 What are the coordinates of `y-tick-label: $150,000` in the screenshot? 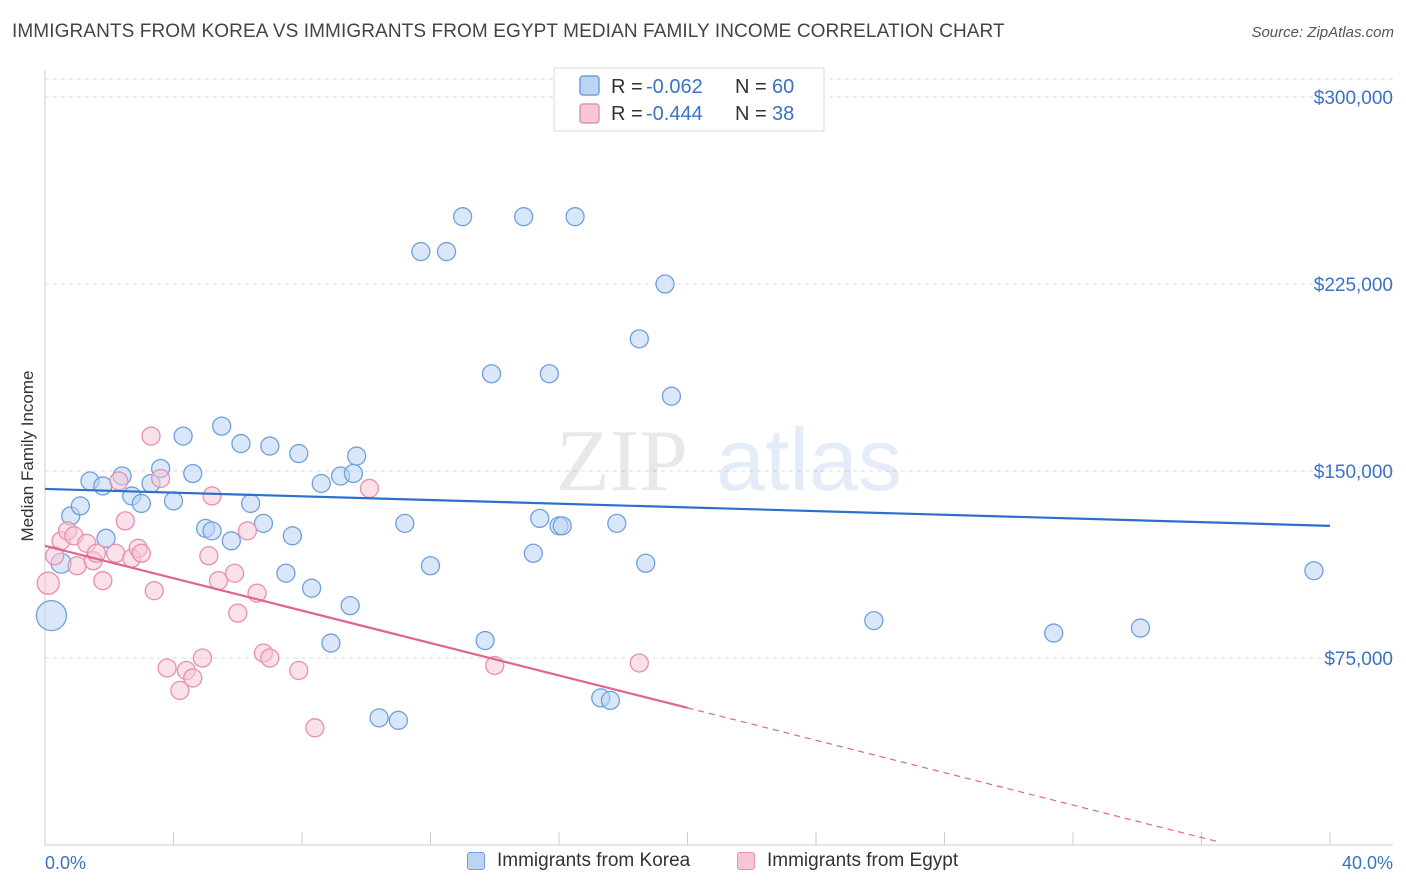 It's located at (1353, 472).